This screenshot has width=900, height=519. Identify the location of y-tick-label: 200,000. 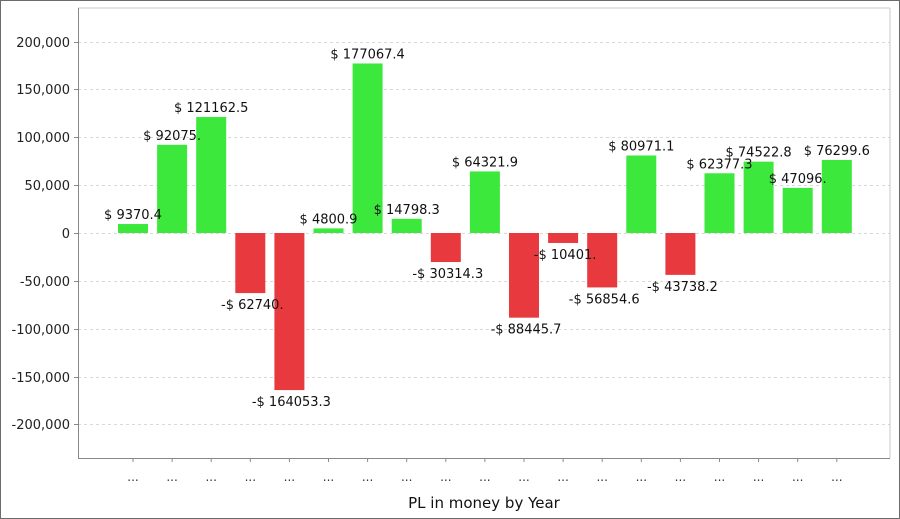
(43, 43).